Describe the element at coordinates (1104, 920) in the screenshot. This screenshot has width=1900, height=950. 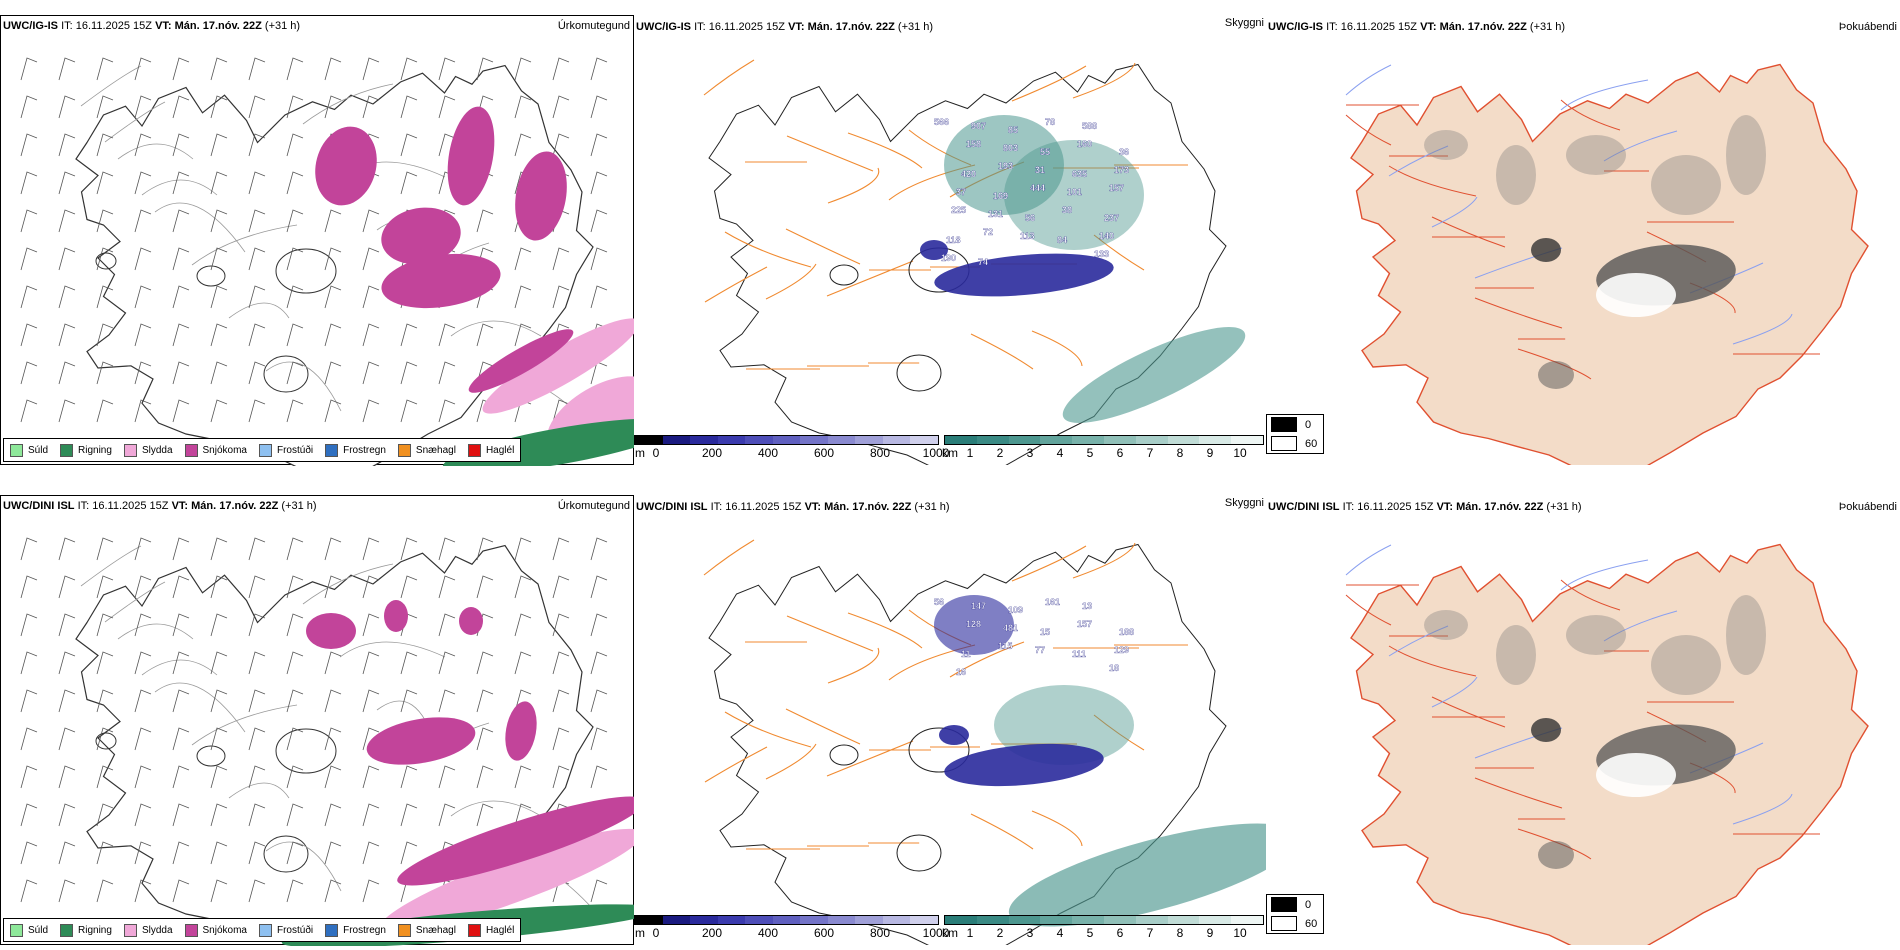
I see `colorbar-strip` at that location.